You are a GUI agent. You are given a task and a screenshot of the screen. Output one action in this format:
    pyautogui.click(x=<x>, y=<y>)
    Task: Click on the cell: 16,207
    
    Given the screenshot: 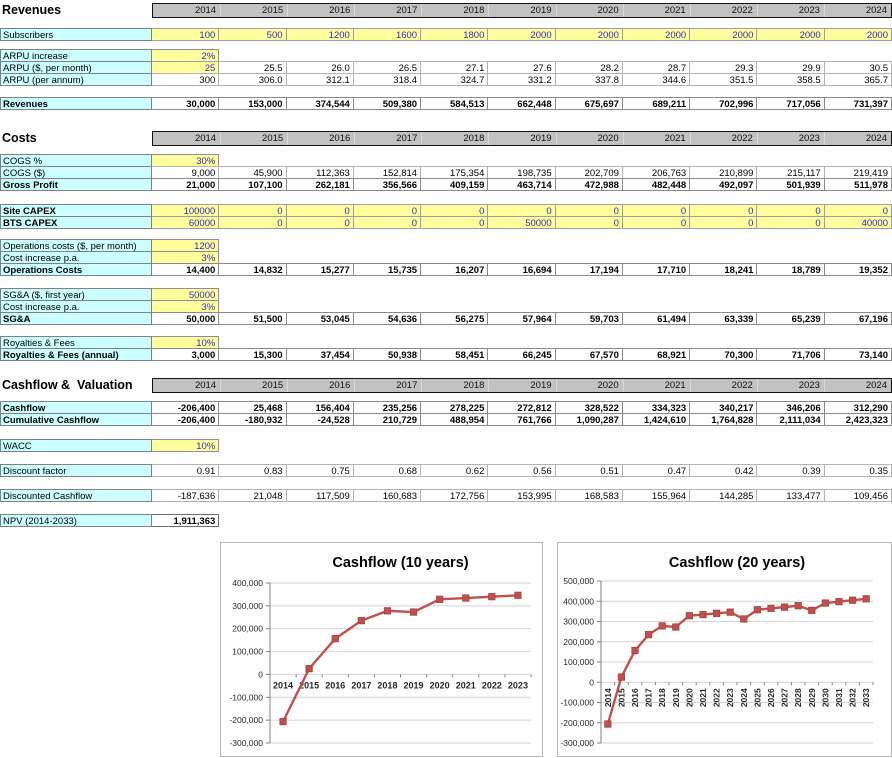 What is the action you would take?
    pyautogui.click(x=455, y=269)
    